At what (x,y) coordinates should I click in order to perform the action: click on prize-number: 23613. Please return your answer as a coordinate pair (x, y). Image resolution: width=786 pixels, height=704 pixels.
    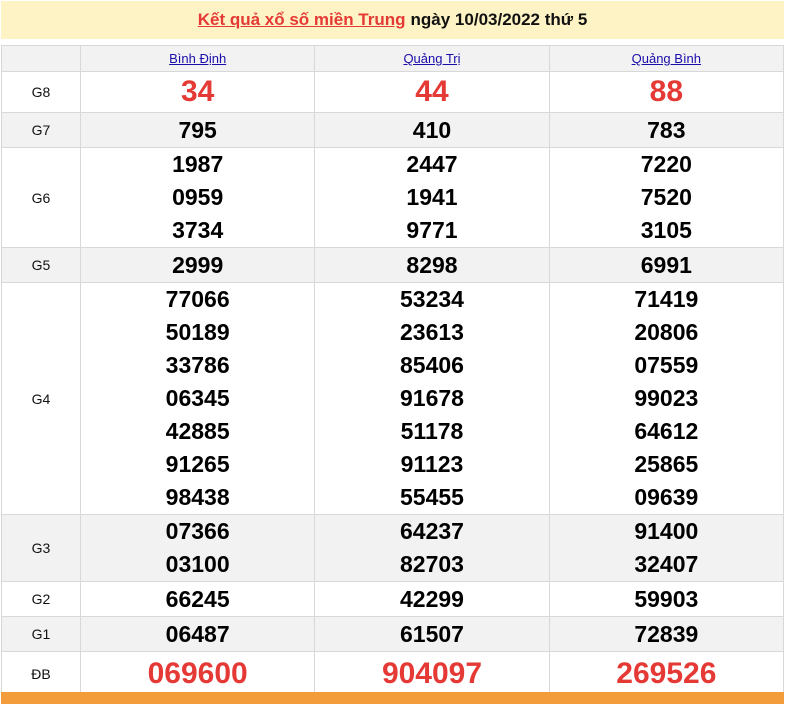
    Looking at the image, I should click on (432, 332).